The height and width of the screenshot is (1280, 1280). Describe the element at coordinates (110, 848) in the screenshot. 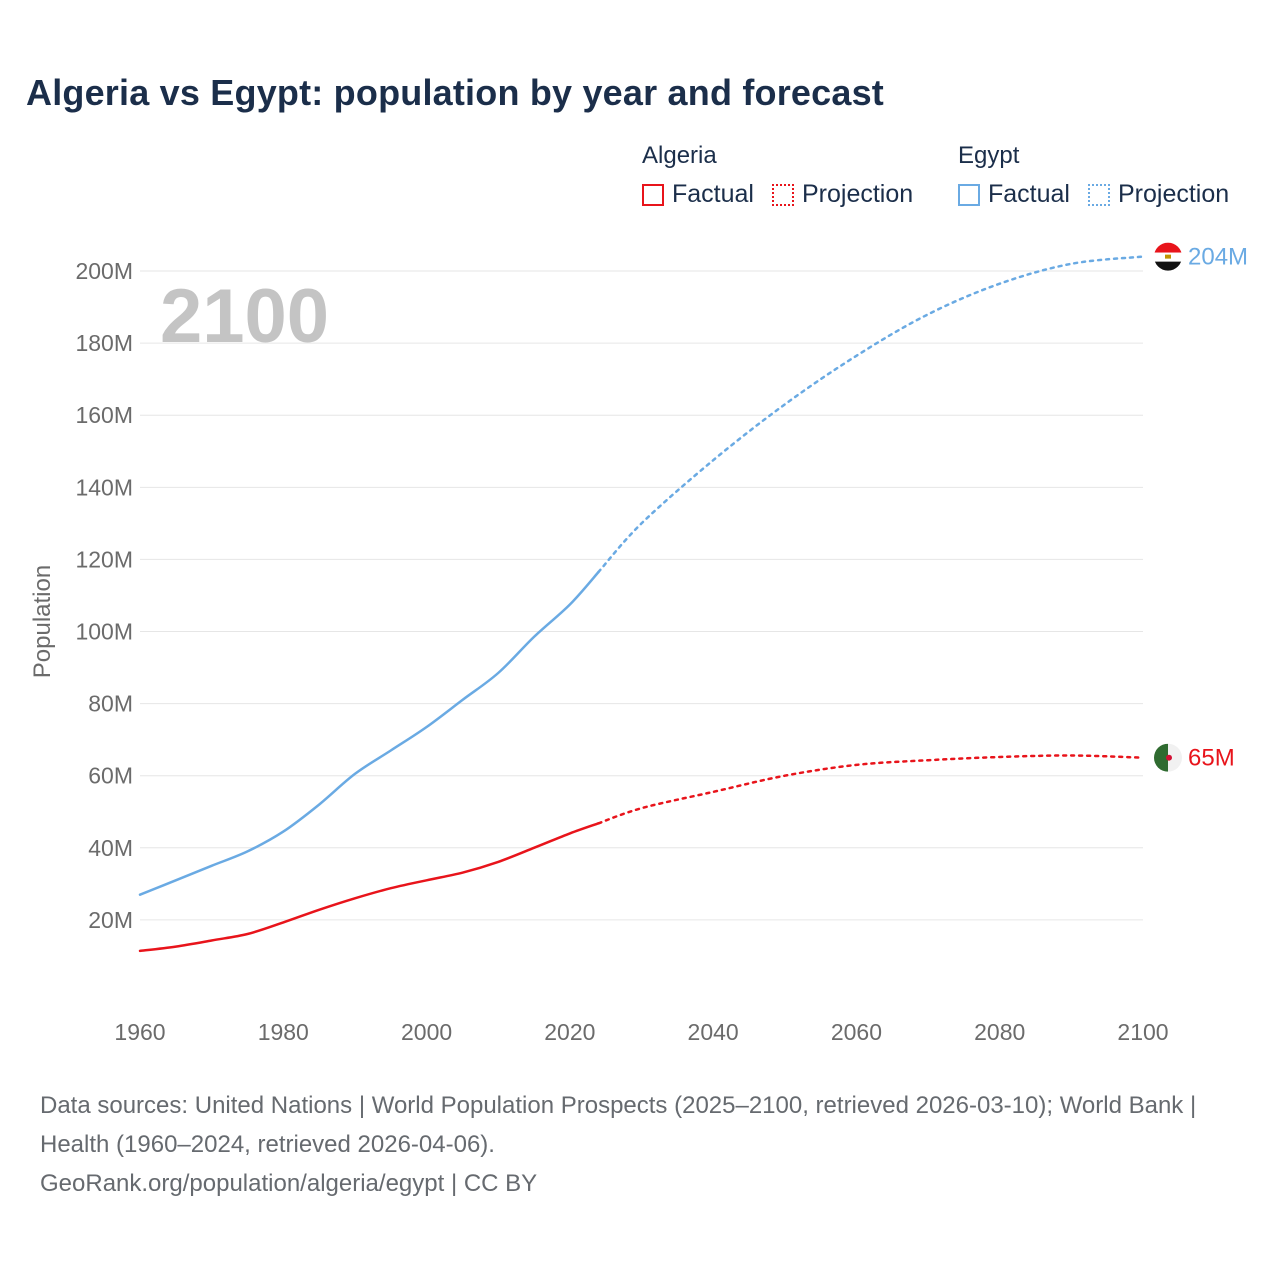

I see `y-tick-label: 40M` at that location.